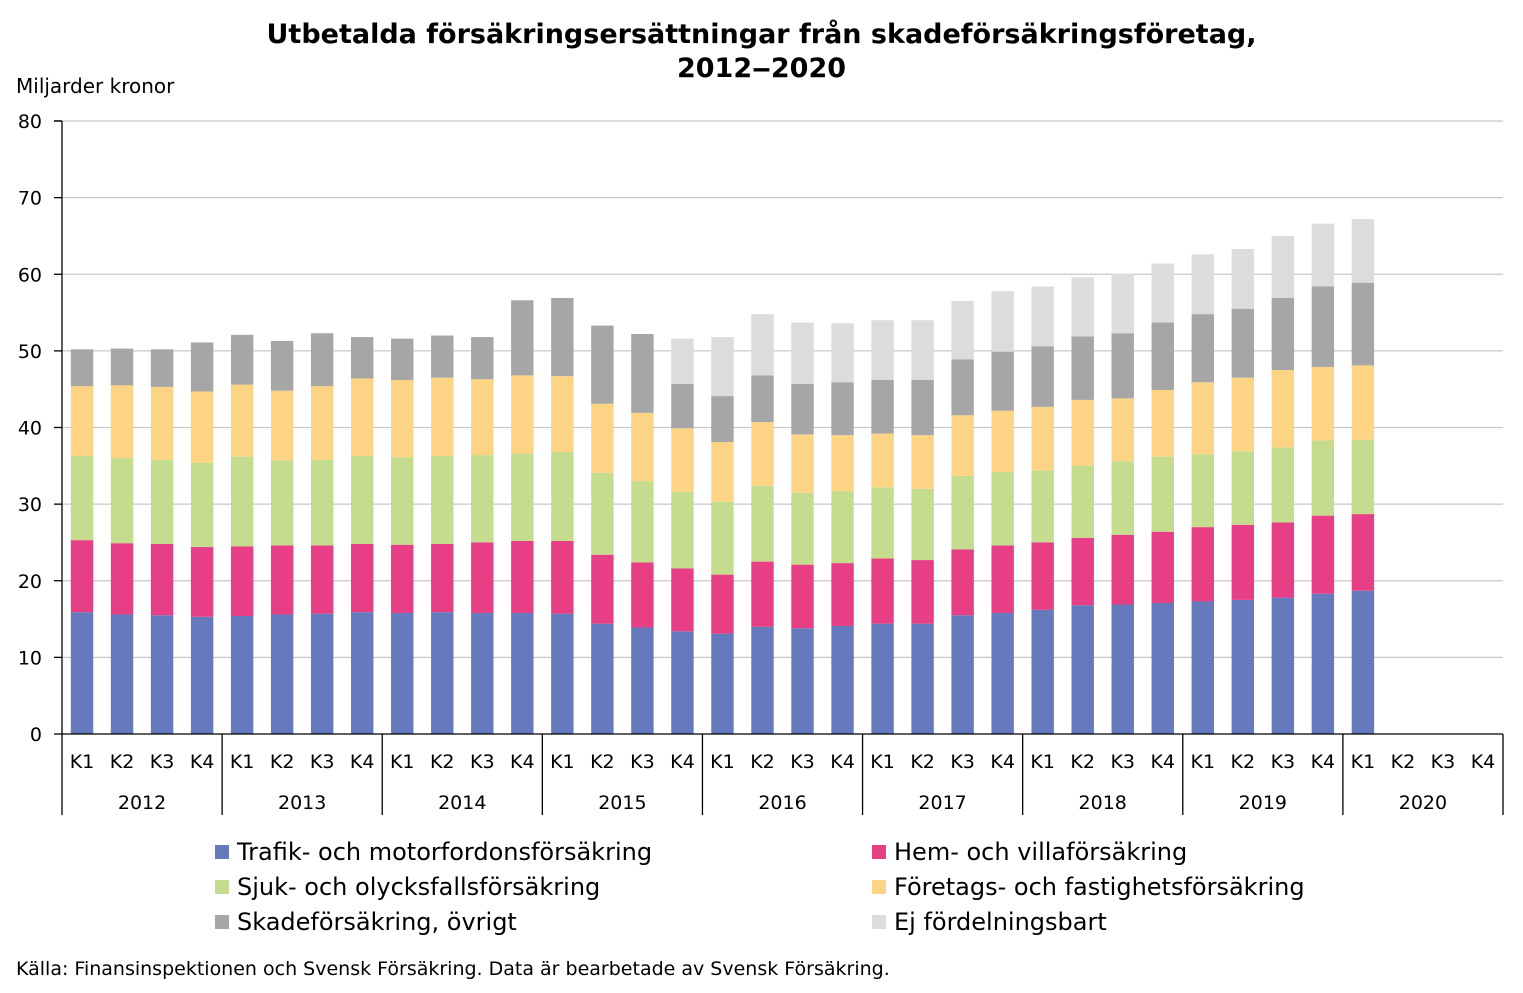 Image resolution: width=1523 pixels, height=993 pixels. What do you see at coordinates (1088, 887) in the screenshot?
I see `legend-item-3: Företags- och fastighetsförsäkring` at bounding box center [1088, 887].